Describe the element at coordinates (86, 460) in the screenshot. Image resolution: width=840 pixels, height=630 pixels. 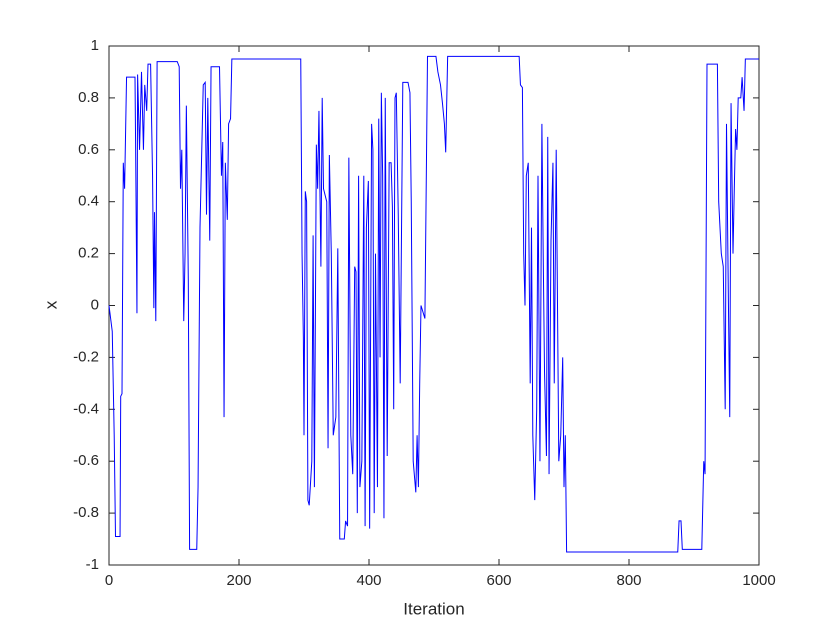
I see `y-tick-label: -0.6` at that location.